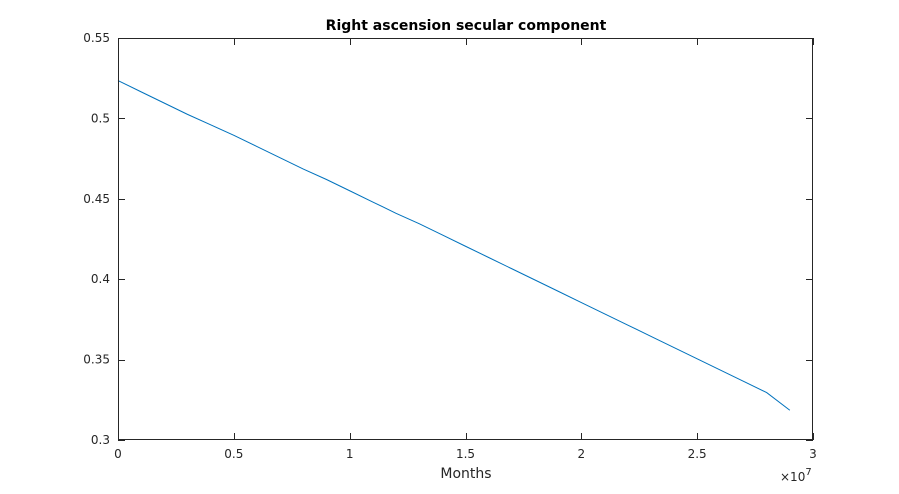 This screenshot has width=899, height=494. I want to click on x-tick-label: 1.5, so click(465, 454).